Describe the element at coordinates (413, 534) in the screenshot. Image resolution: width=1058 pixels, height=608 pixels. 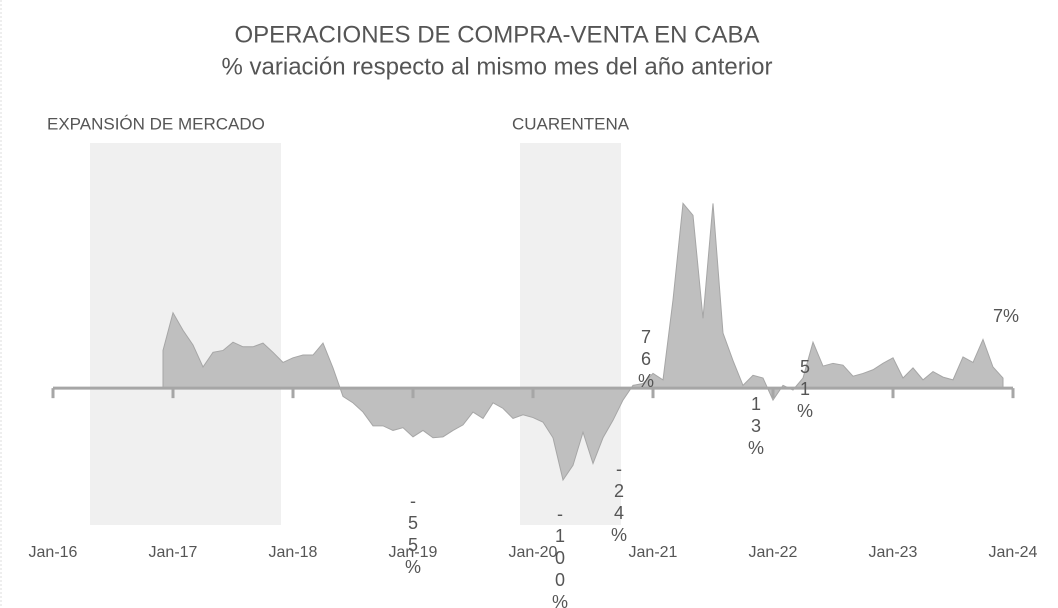
I see `data-label: -5 5%` at that location.